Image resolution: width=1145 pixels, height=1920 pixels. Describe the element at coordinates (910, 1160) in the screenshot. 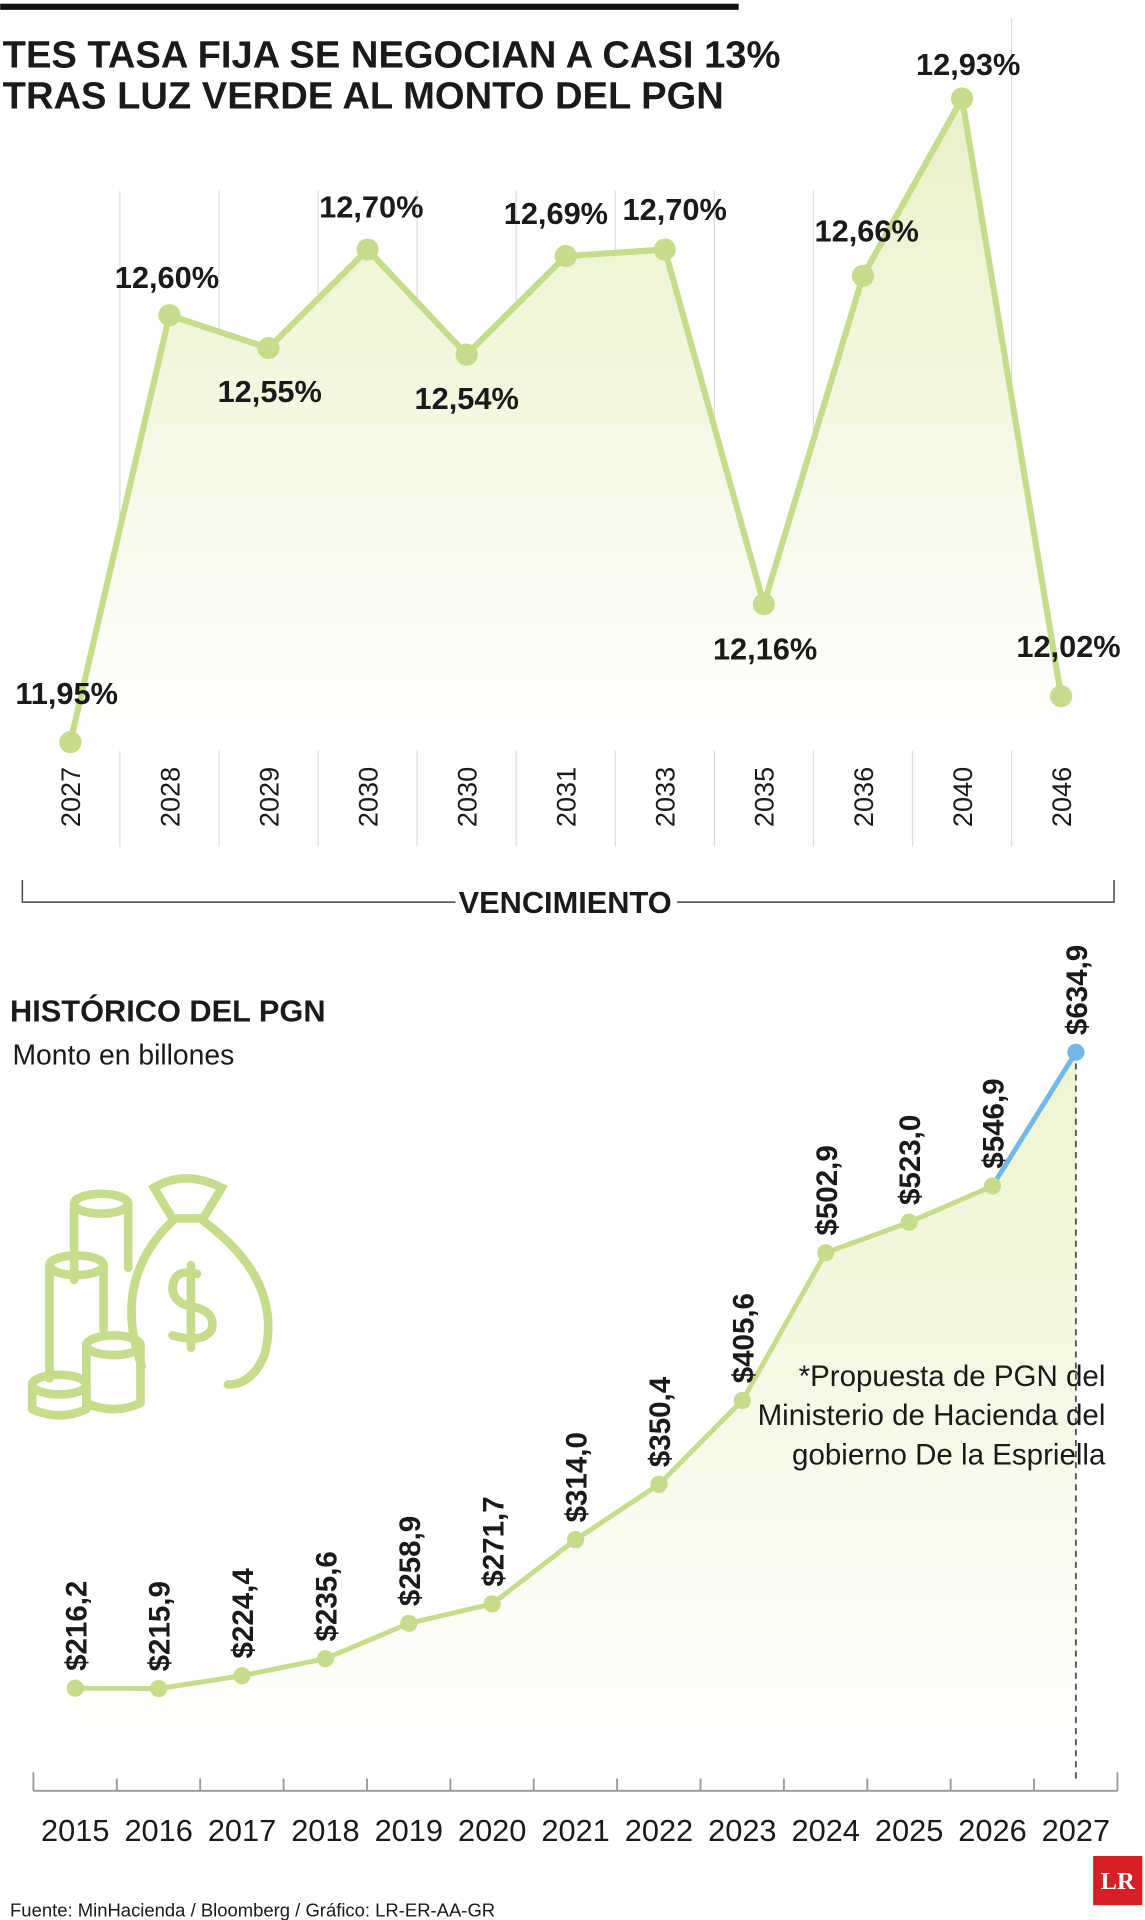

I see `value-label: $523,0` at that location.